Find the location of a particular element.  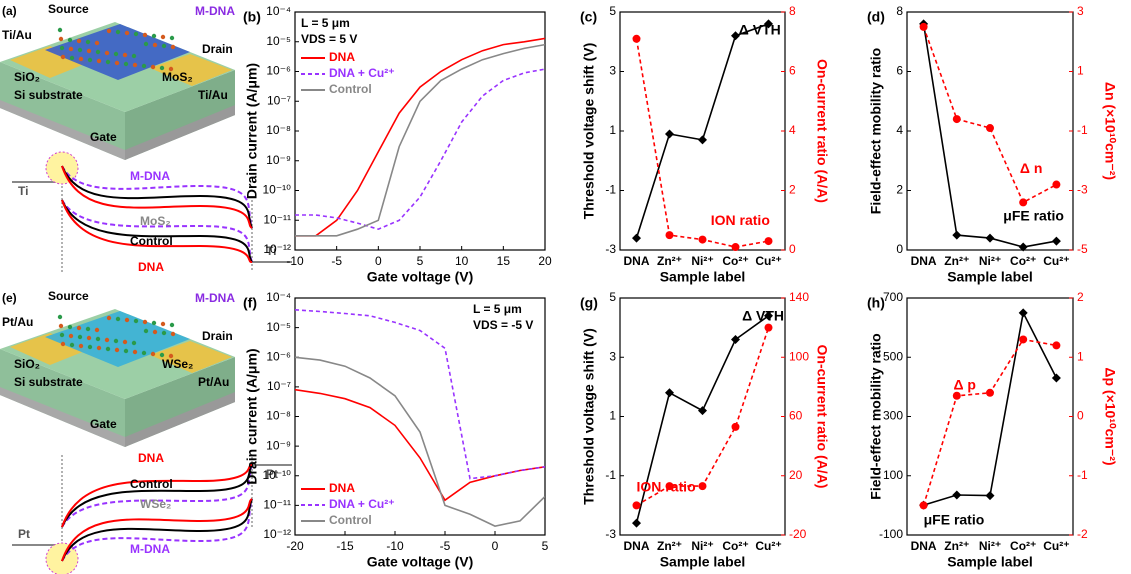

schematic-label: DNA is located at coordinates (151, 458).